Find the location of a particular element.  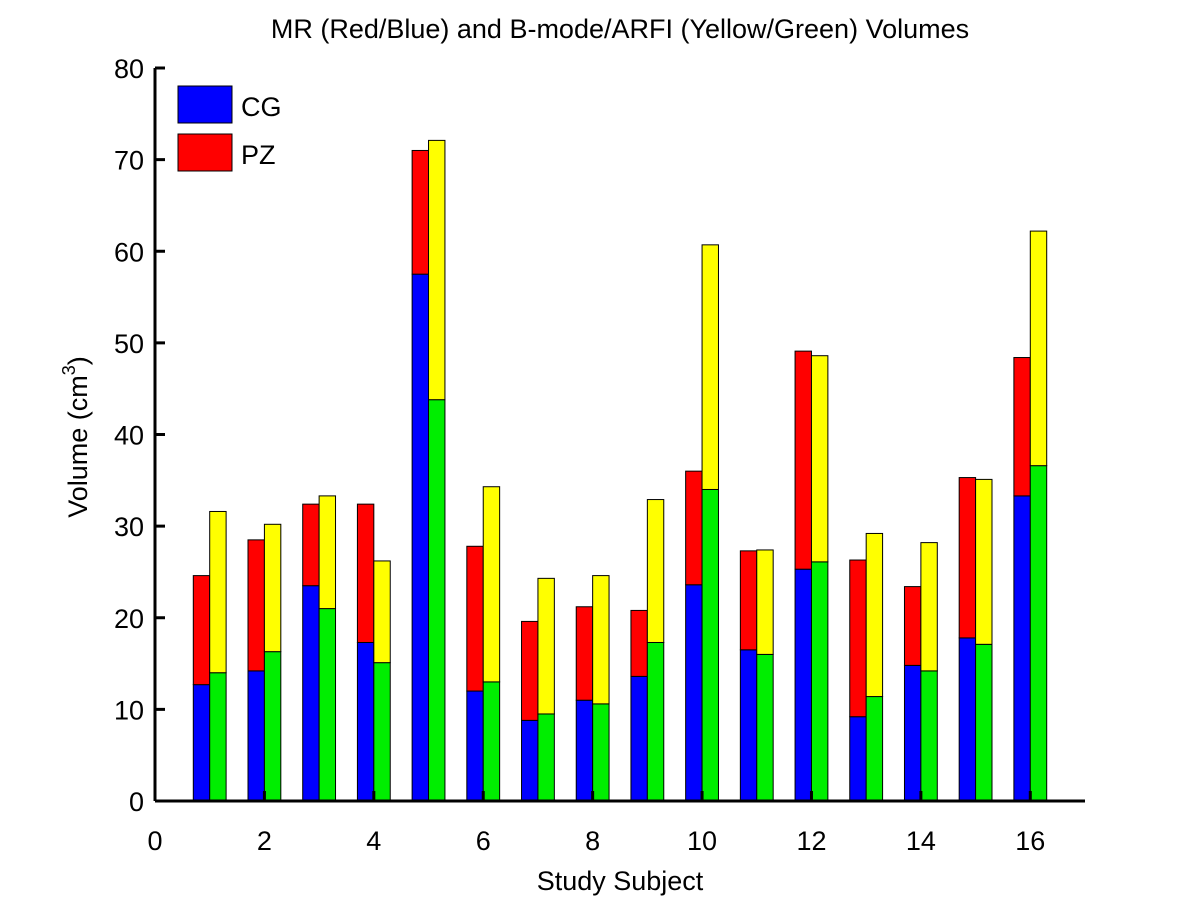

bar-subject-5-mr-cg is located at coordinates (420, 537).